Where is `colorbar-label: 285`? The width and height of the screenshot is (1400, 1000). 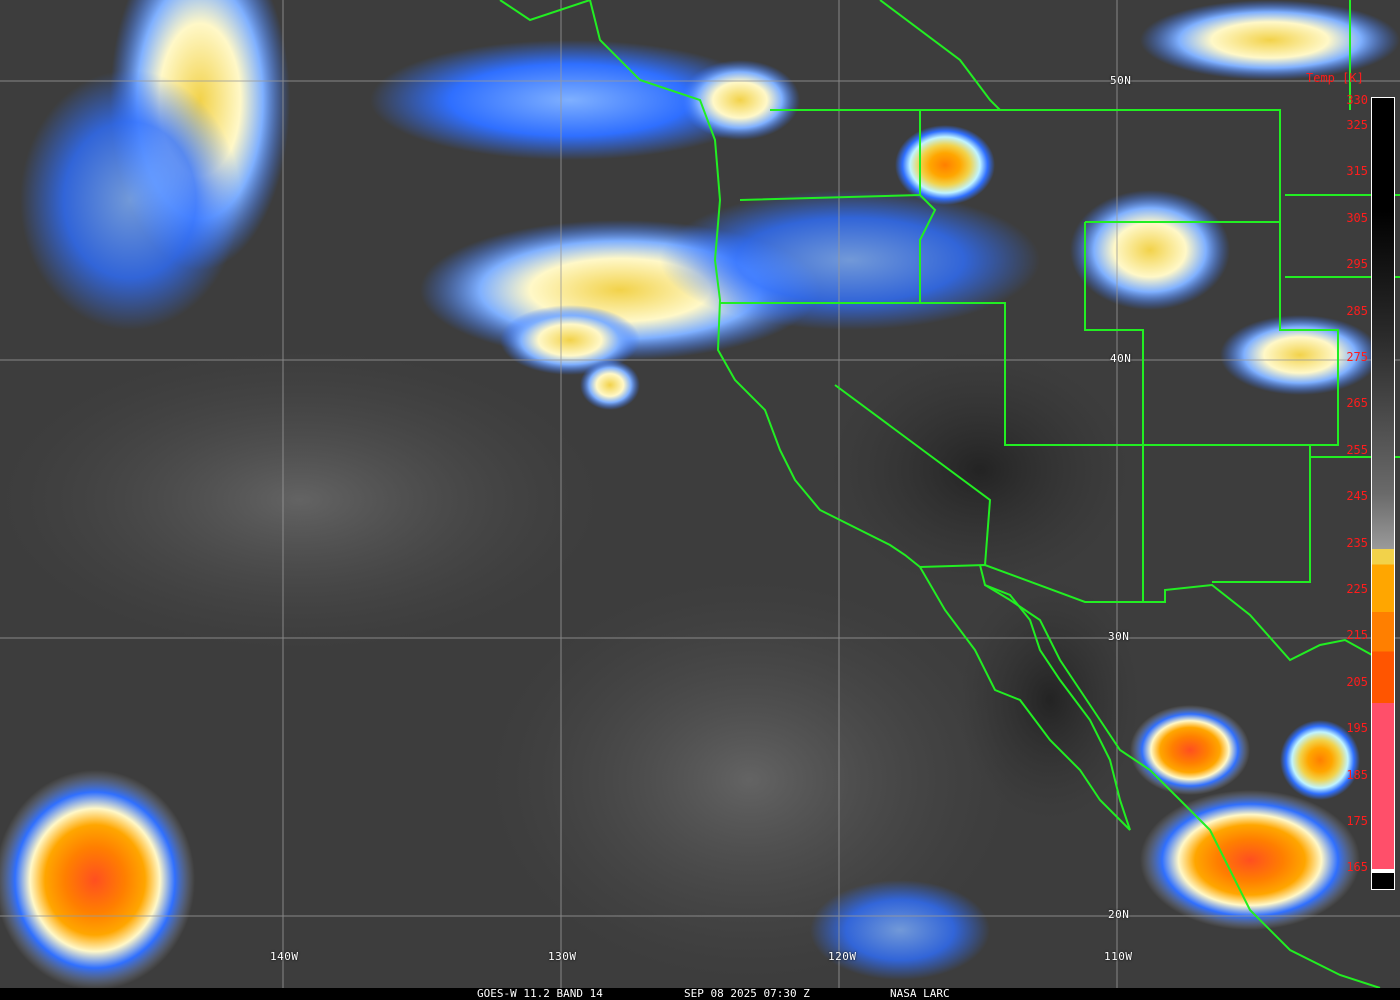
colorbar-label: 285 is located at coordinates (1357, 310).